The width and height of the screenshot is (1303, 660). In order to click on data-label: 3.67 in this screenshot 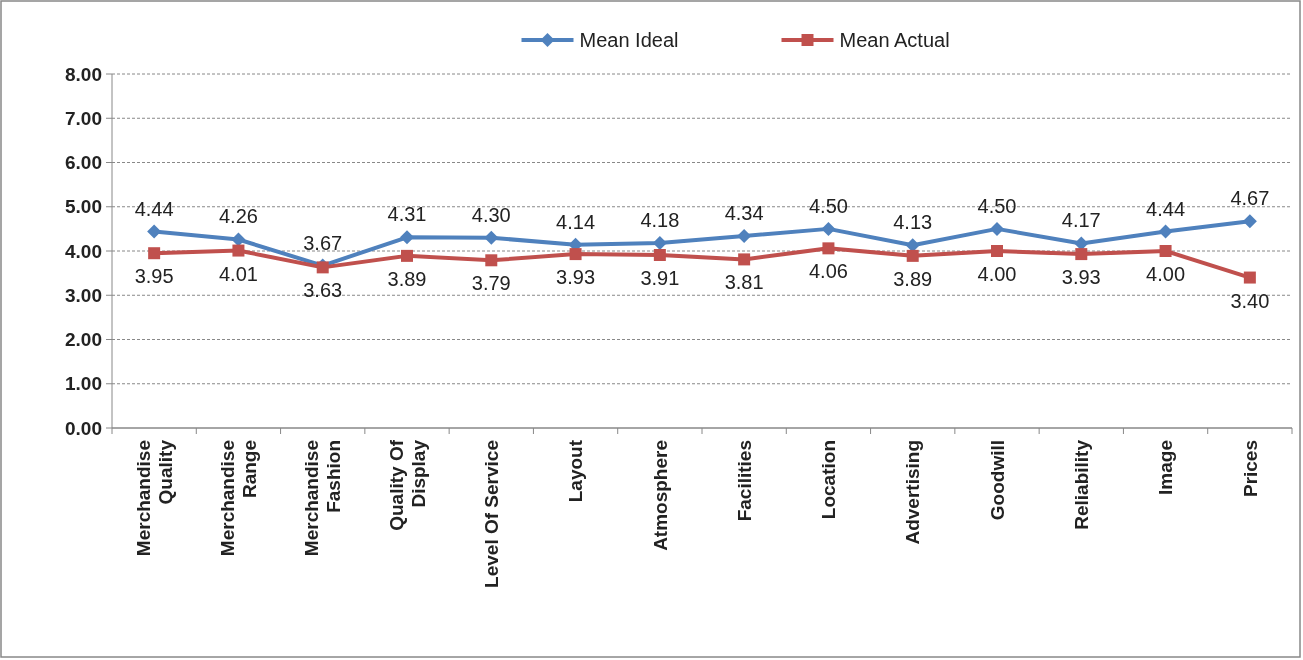, I will do `click(323, 242)`.